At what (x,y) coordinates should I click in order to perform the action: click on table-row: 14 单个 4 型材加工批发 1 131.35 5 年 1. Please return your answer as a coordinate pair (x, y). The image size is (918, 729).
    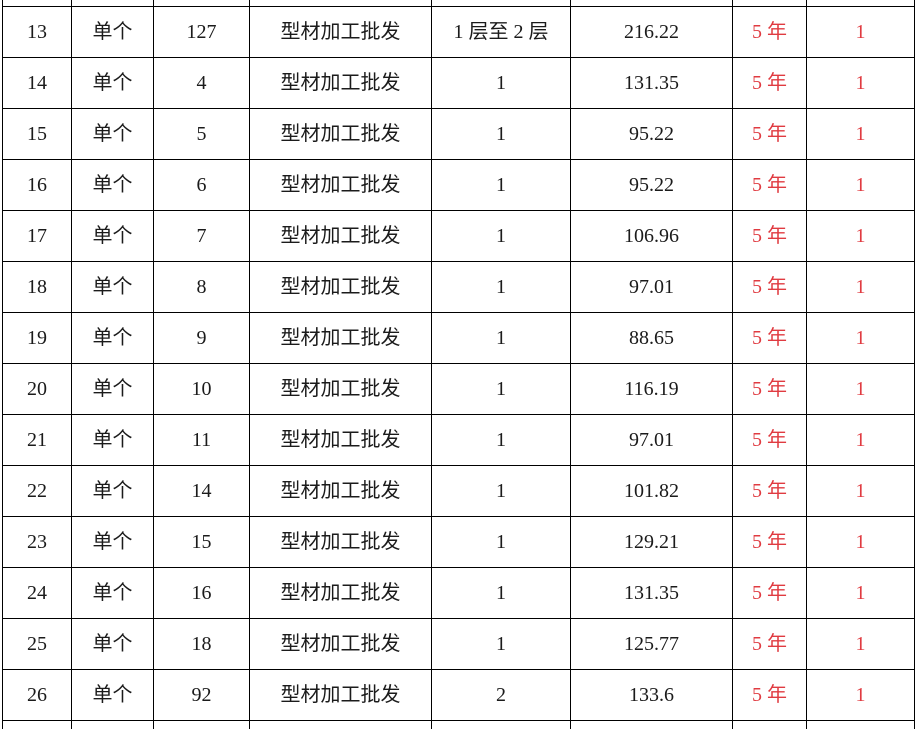
    Looking at the image, I should click on (458, 83).